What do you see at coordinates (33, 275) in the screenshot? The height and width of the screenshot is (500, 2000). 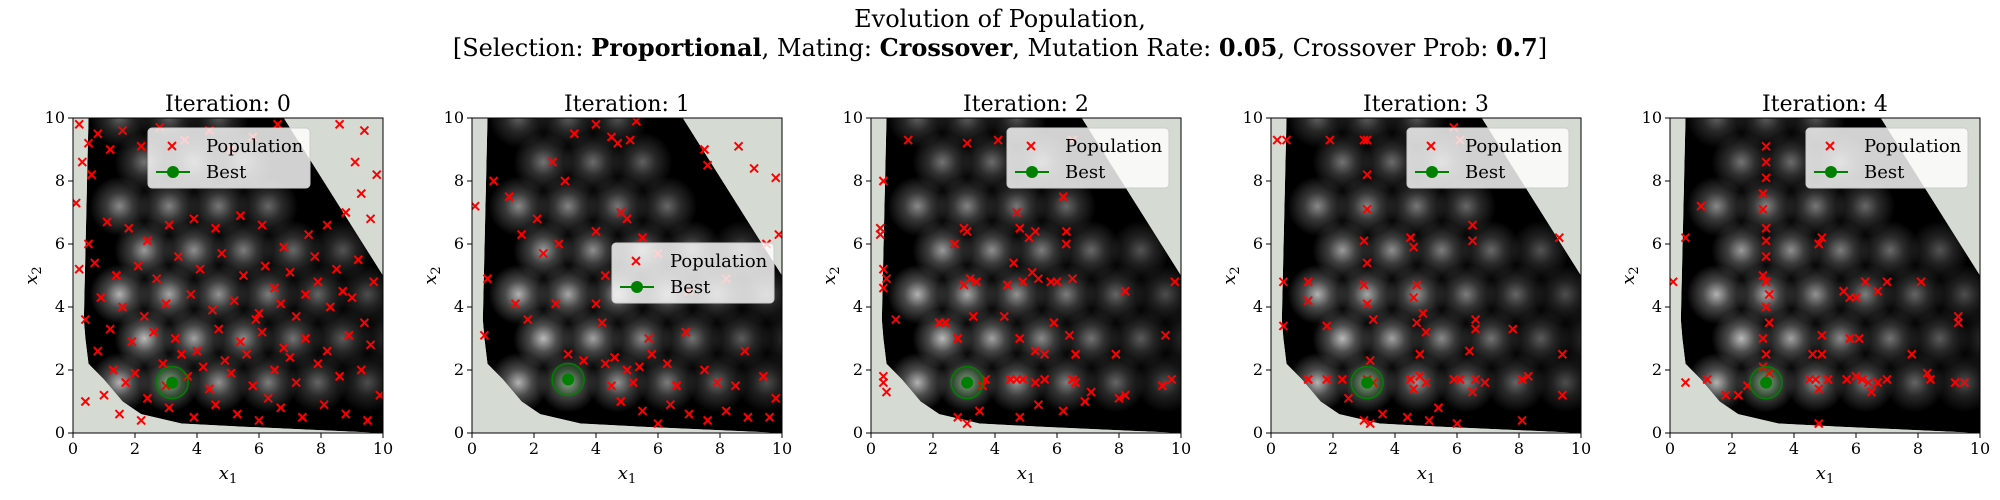 I see `y-axis-label: x2` at bounding box center [33, 275].